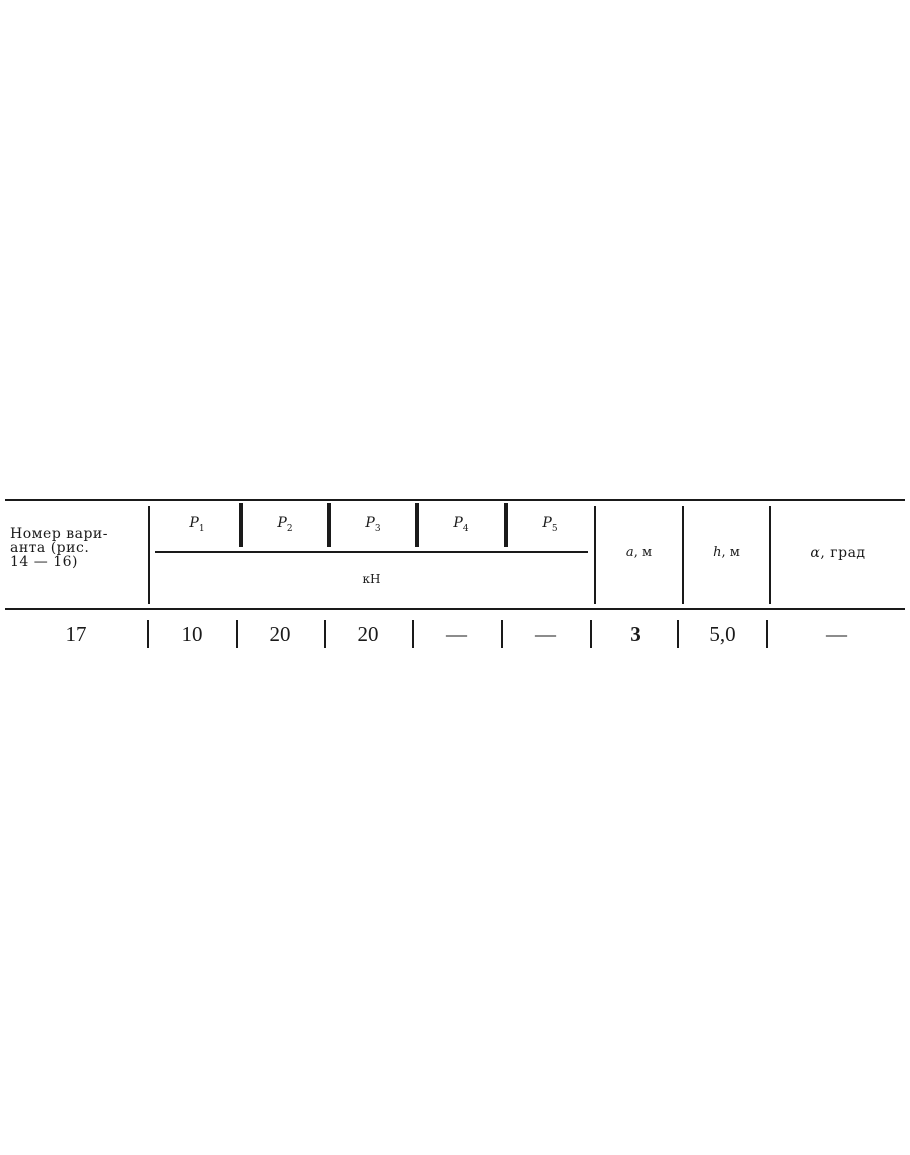 The width and height of the screenshot is (910, 1155). I want to click on force-unit: кН, so click(371, 579).